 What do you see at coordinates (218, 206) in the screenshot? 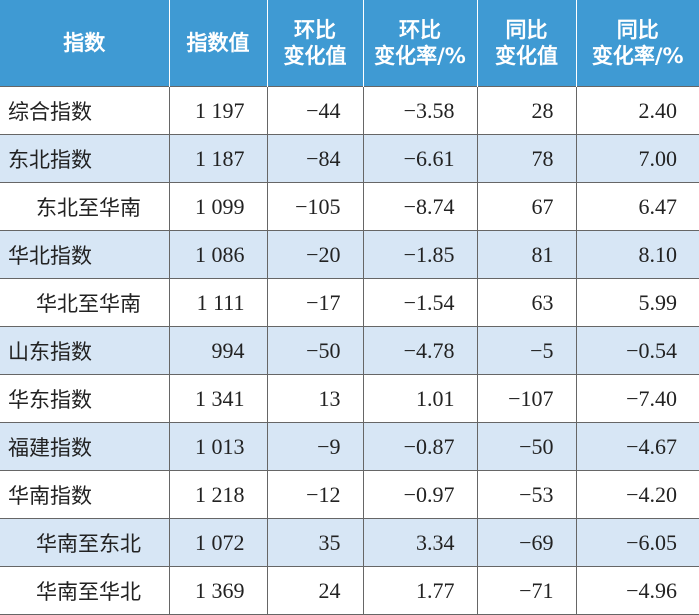
I see `value-cell: 1 099` at bounding box center [218, 206].